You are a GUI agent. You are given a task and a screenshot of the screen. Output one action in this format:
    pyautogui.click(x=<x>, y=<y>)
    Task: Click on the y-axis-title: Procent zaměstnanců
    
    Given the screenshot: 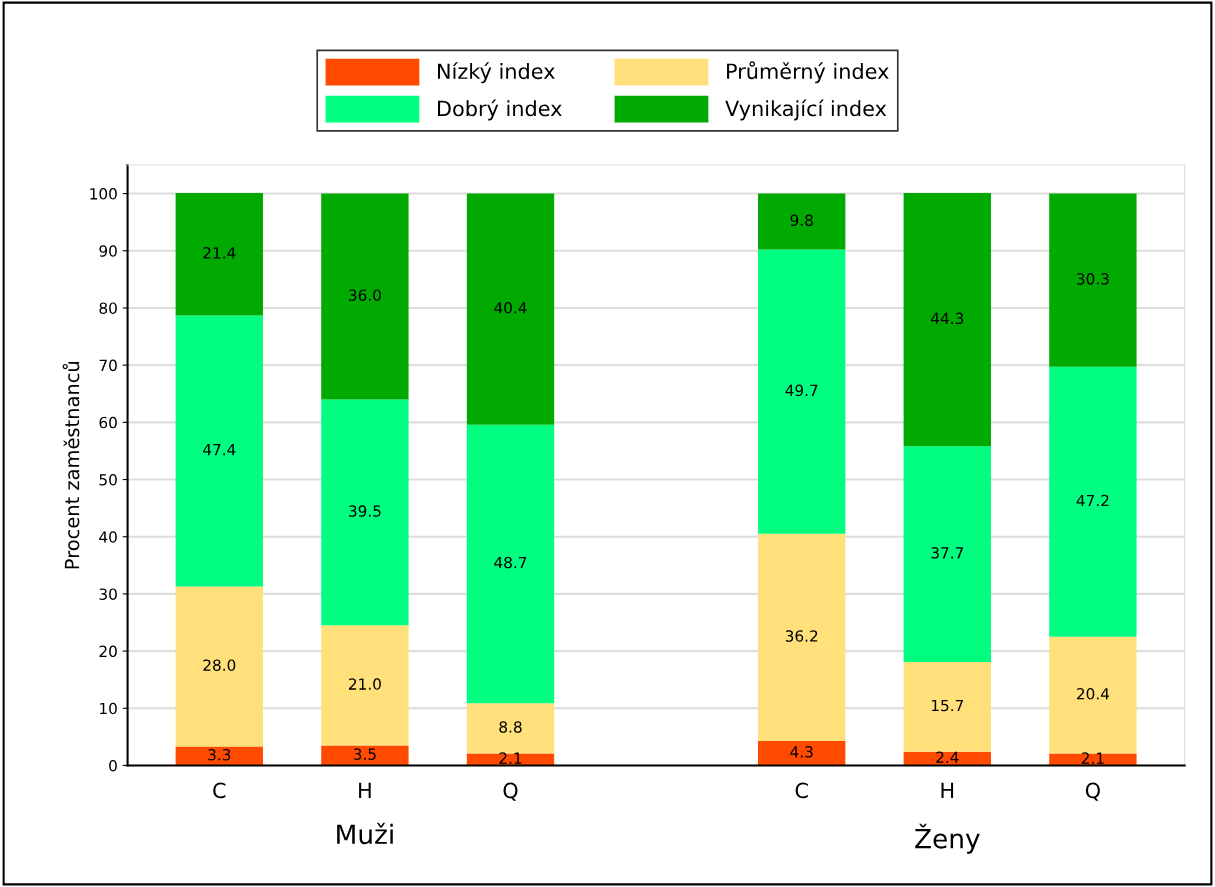 What is the action you would take?
    pyautogui.click(x=71, y=465)
    